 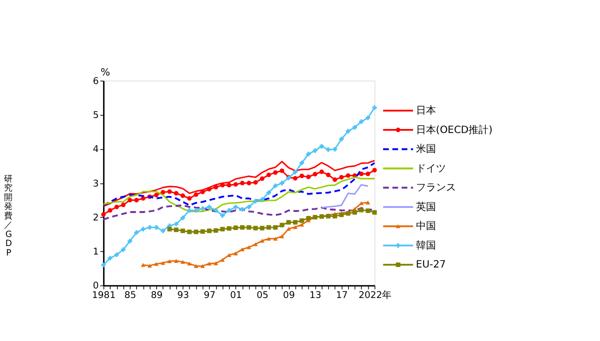 What do you see at coordinates (9, 216) in the screenshot?
I see `text: 研究開発費／GDP` at bounding box center [9, 216].